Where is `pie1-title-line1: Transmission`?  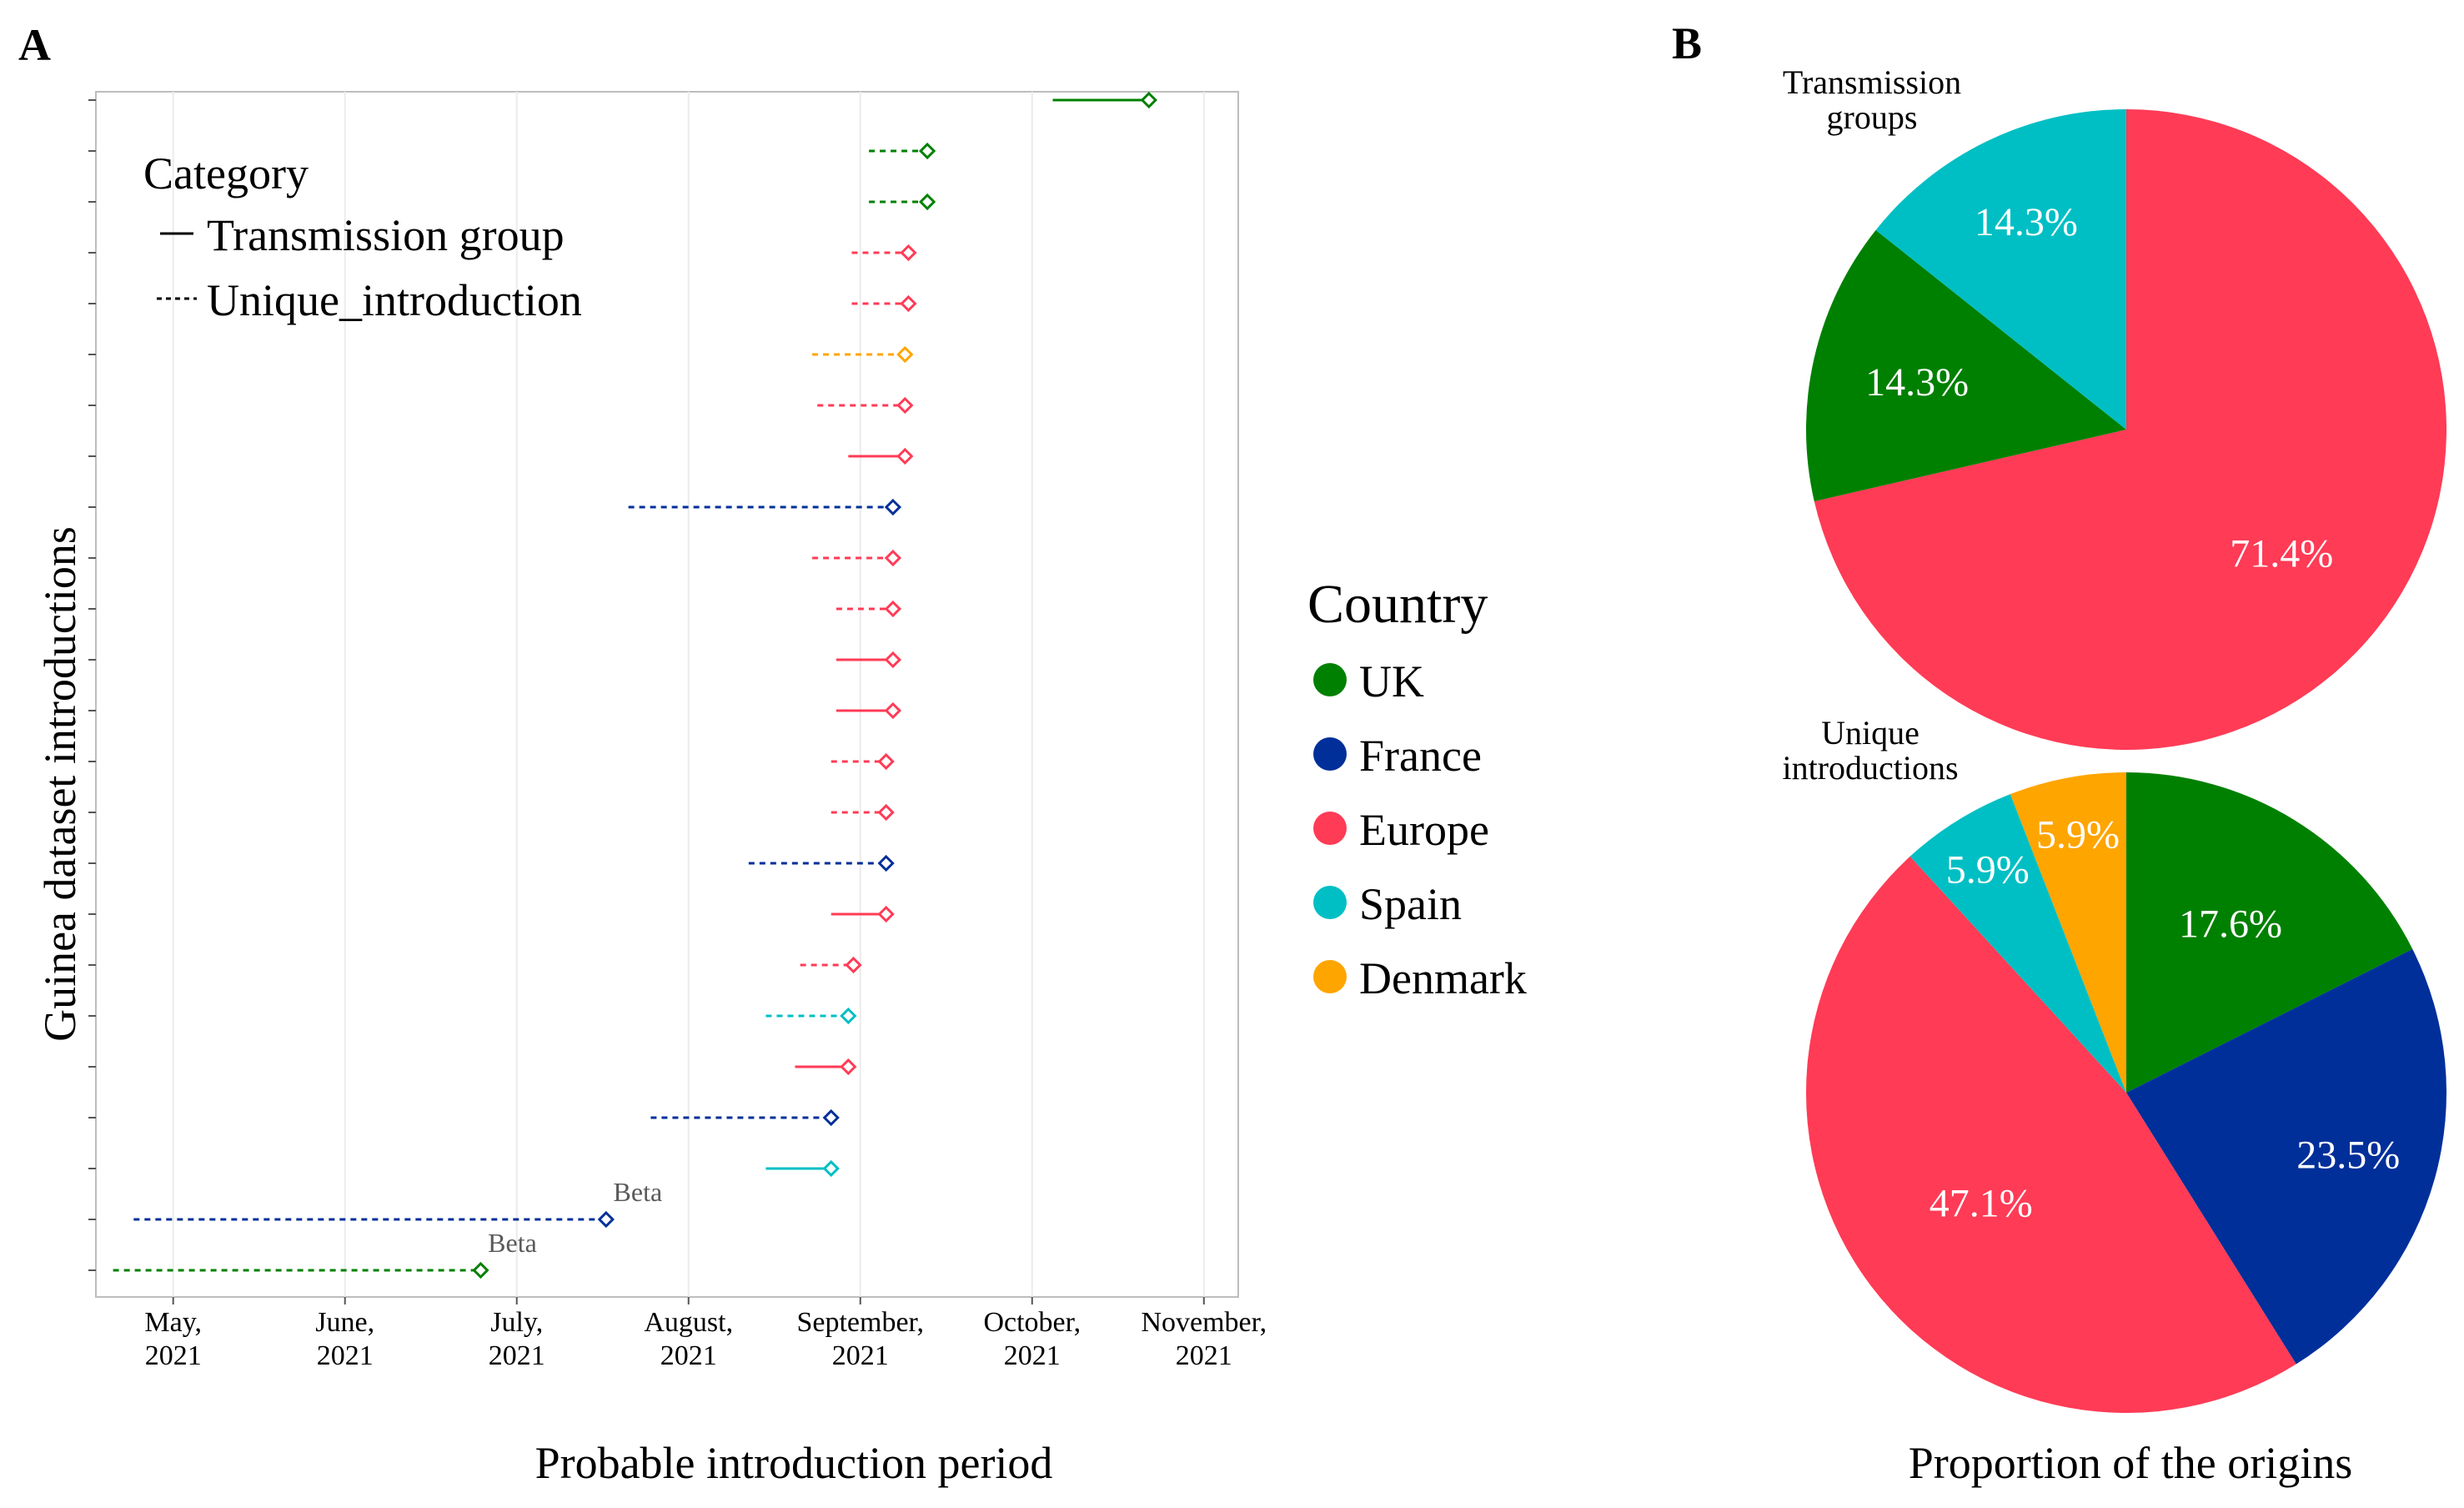 pie1-title-line1: Transmission is located at coordinates (1872, 82).